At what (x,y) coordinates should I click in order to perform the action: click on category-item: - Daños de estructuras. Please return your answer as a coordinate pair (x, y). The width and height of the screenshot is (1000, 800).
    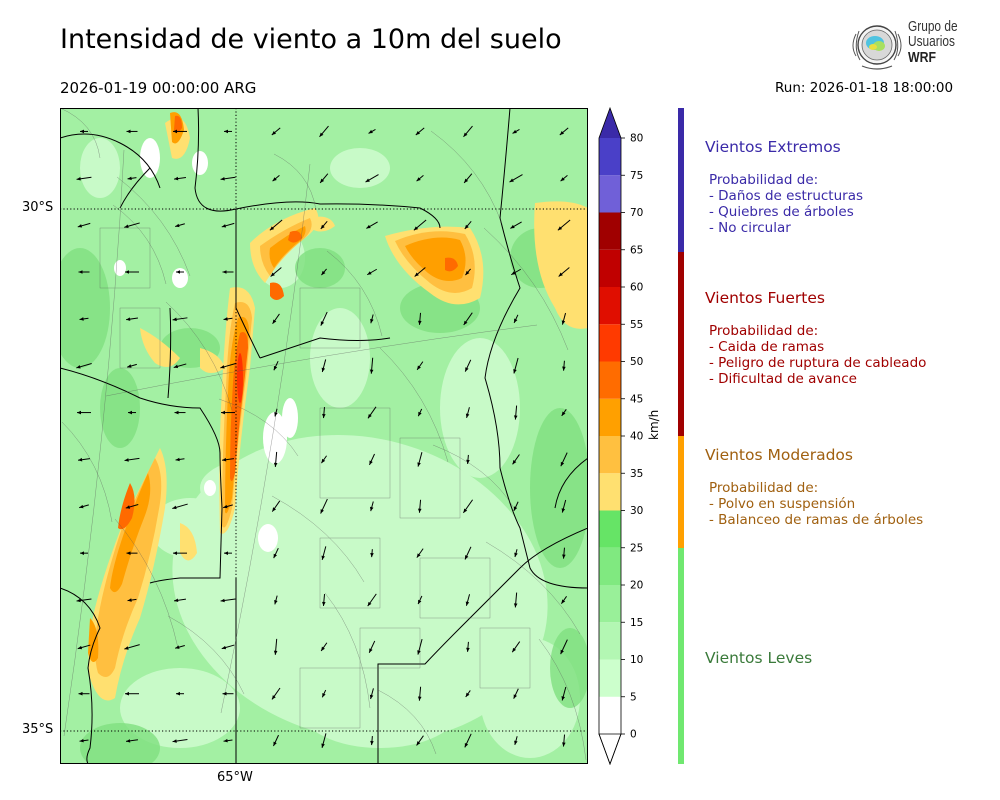
    Looking at the image, I should click on (786, 196).